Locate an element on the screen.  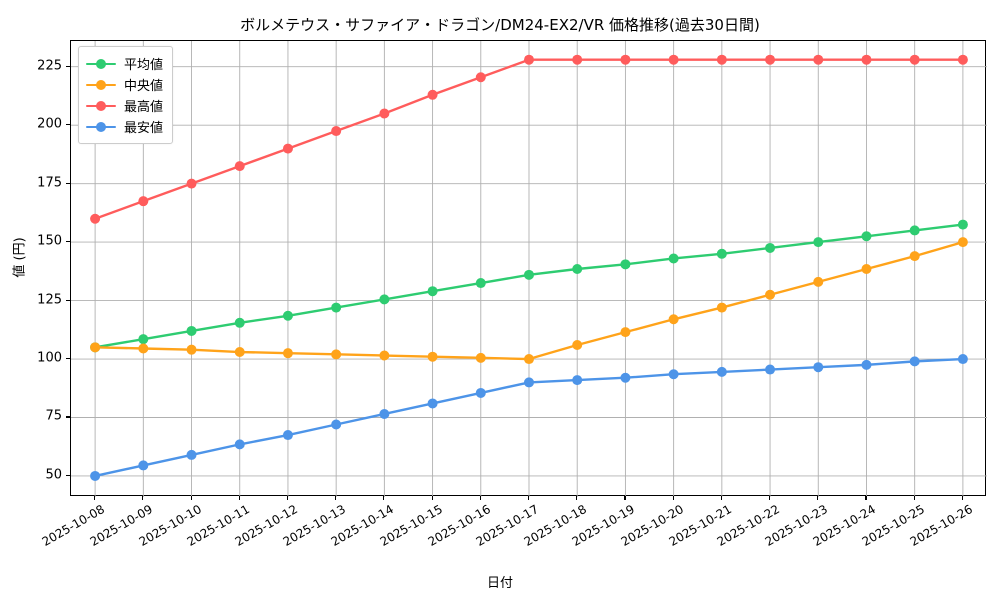
y-tick-label: 50 is located at coordinates (53, 475).